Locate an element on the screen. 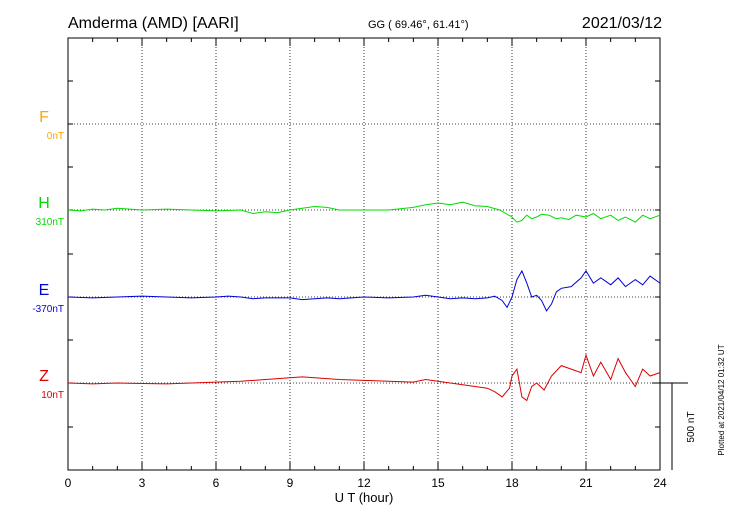  series-baseline-Z: 10nT is located at coordinates (52, 395).